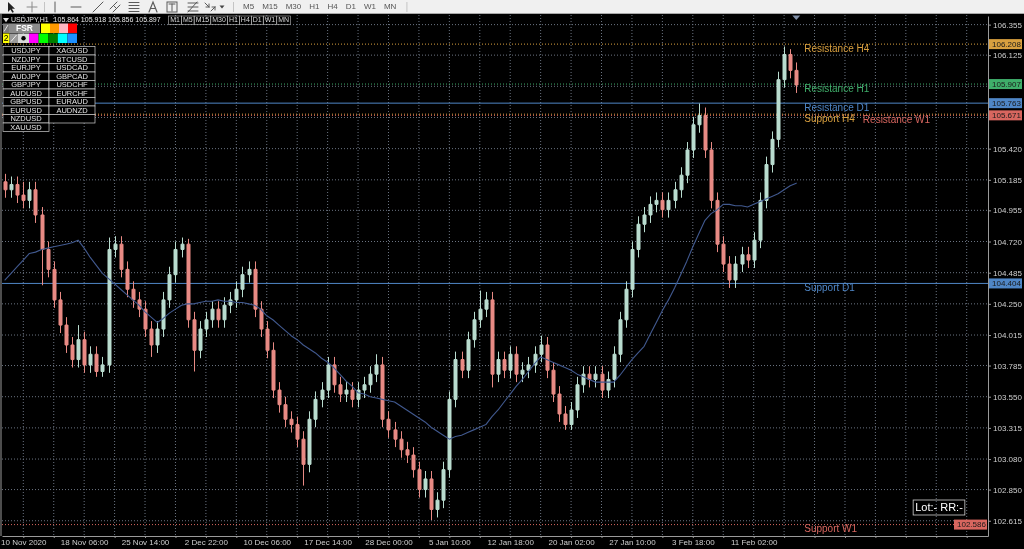 This screenshot has height=549, width=1024. Describe the element at coordinates (1008, 273) in the screenshot. I see `y-tick-label: 104.485` at that location.